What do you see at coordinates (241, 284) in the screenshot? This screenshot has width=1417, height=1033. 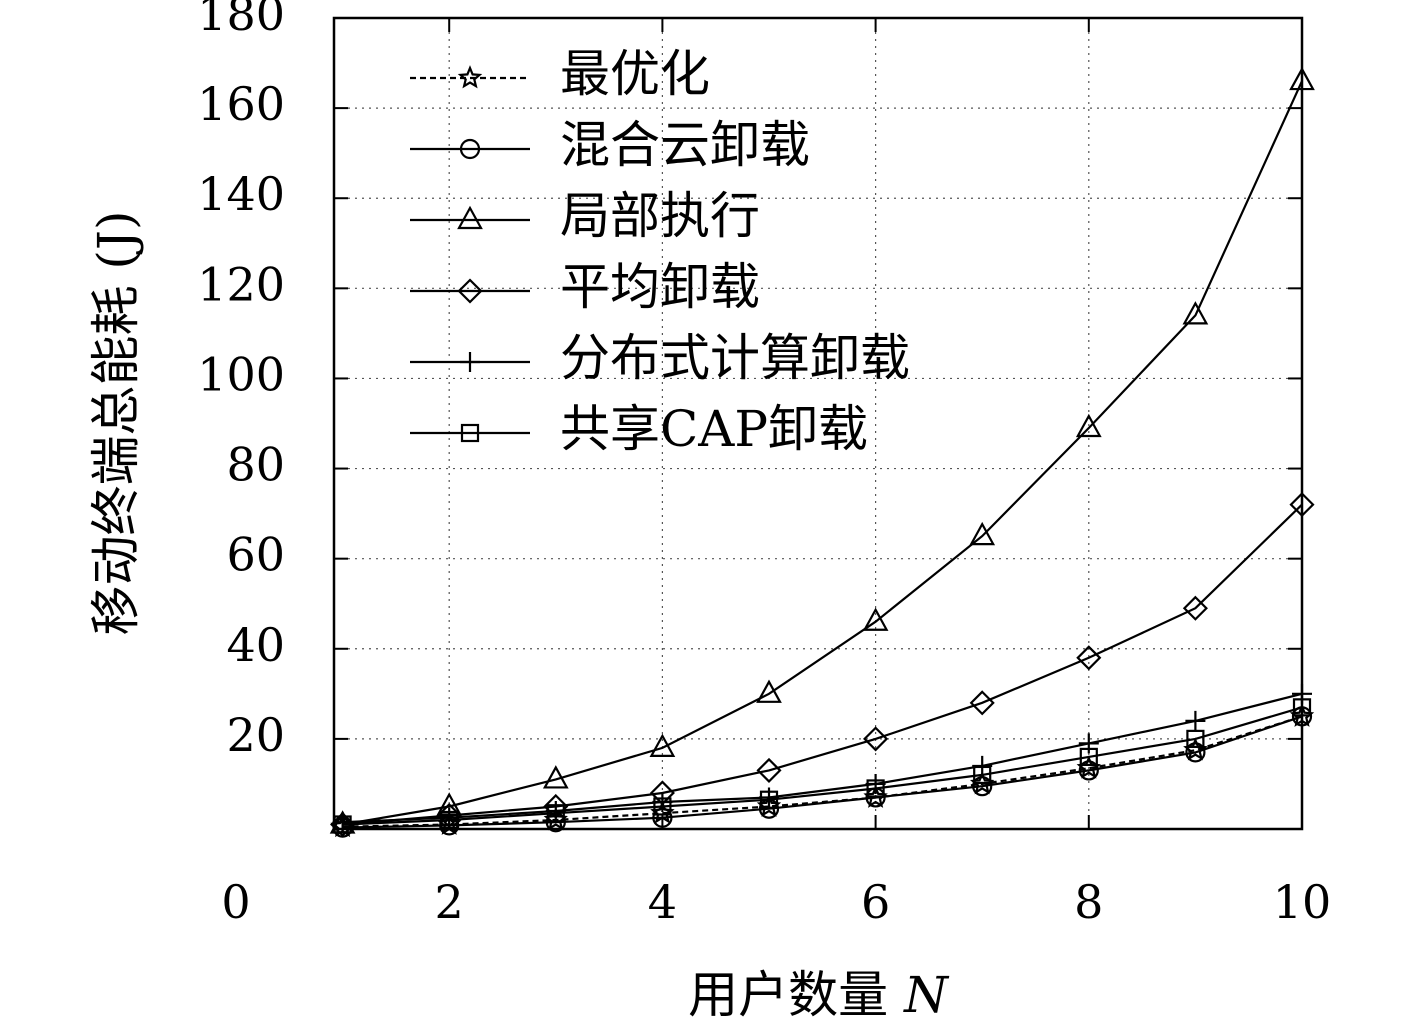 I see `y-tick-label: 120` at bounding box center [241, 284].